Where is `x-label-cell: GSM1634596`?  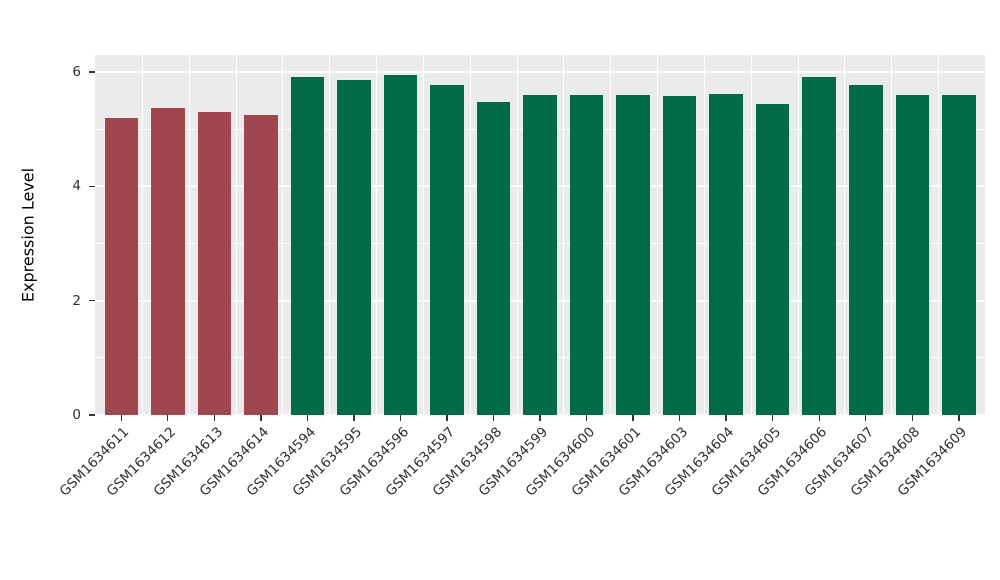 x-label-cell: GSM1634596 is located at coordinates (380, 499).